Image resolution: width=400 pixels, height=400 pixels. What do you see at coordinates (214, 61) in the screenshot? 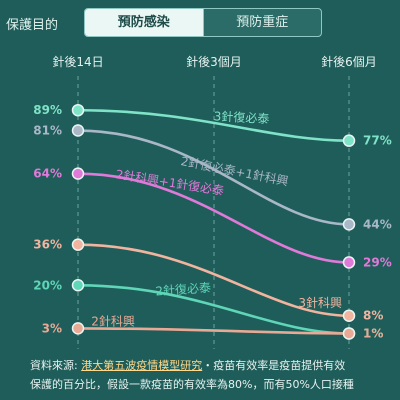
I see `x-tick-label-1: 針後3個月` at bounding box center [214, 61].